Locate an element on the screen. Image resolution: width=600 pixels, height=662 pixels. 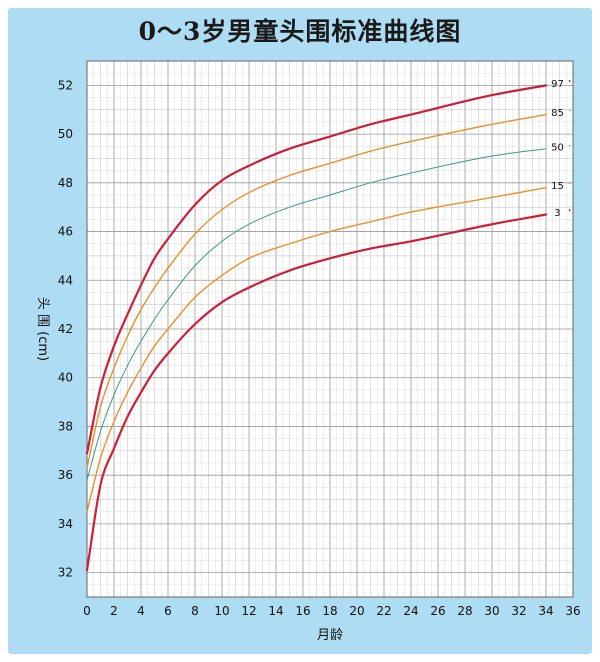
y-tick-label: 50 is located at coordinates (65, 134).